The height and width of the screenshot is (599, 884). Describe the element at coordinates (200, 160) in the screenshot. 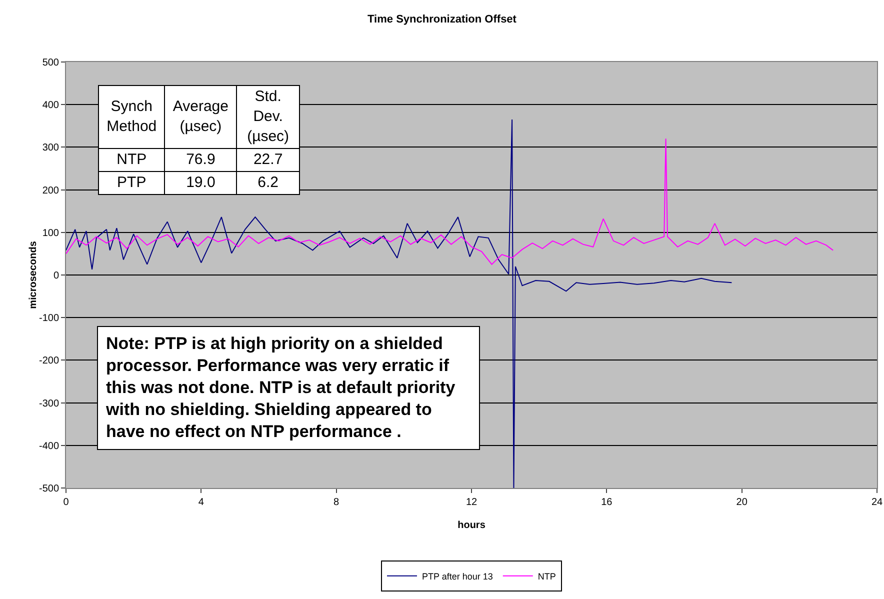

I see `annotation: 76.9` at that location.